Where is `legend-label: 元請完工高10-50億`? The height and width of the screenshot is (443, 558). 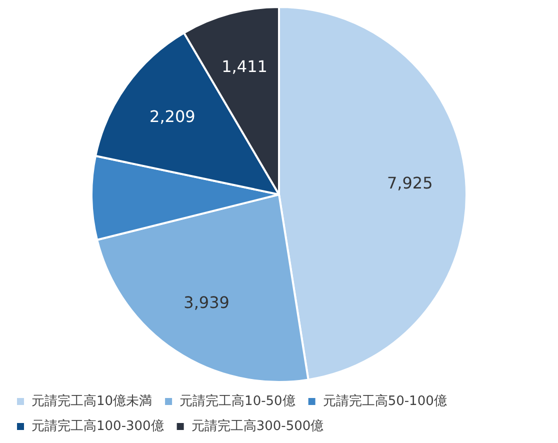
legend-label: 元請完工高10-50億 is located at coordinates (238, 400).